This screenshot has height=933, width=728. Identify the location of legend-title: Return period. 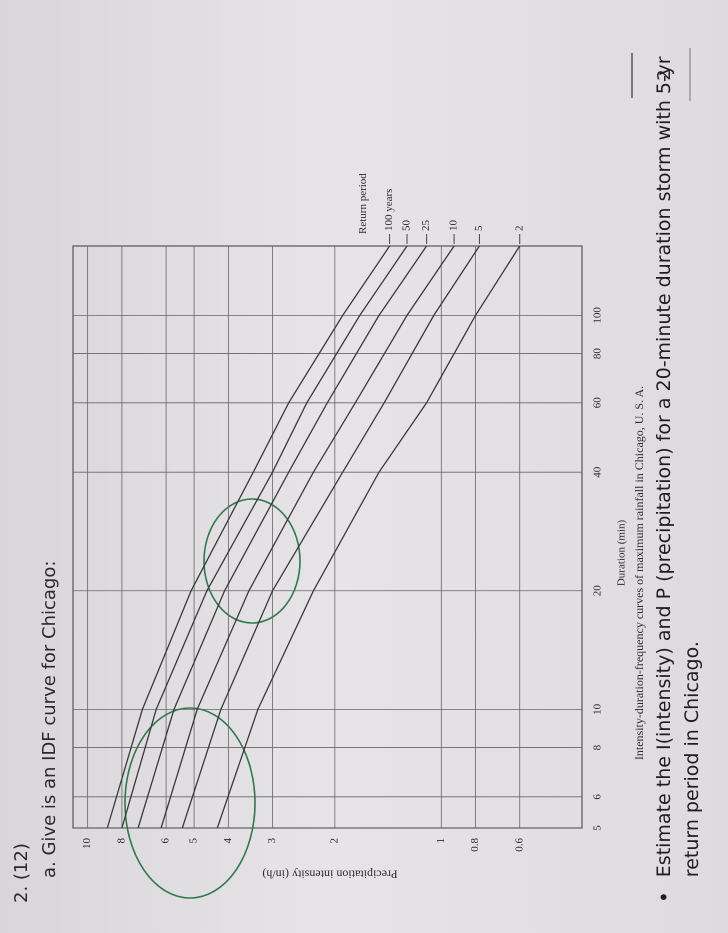
(363, 203).